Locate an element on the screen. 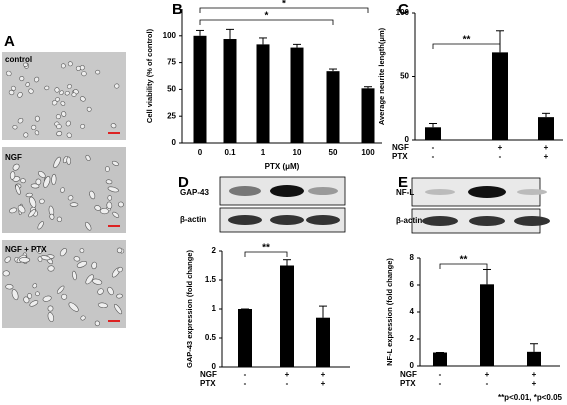 This screenshot has height=405, width=567. y-tick-label: 6 is located at coordinates (412, 284).